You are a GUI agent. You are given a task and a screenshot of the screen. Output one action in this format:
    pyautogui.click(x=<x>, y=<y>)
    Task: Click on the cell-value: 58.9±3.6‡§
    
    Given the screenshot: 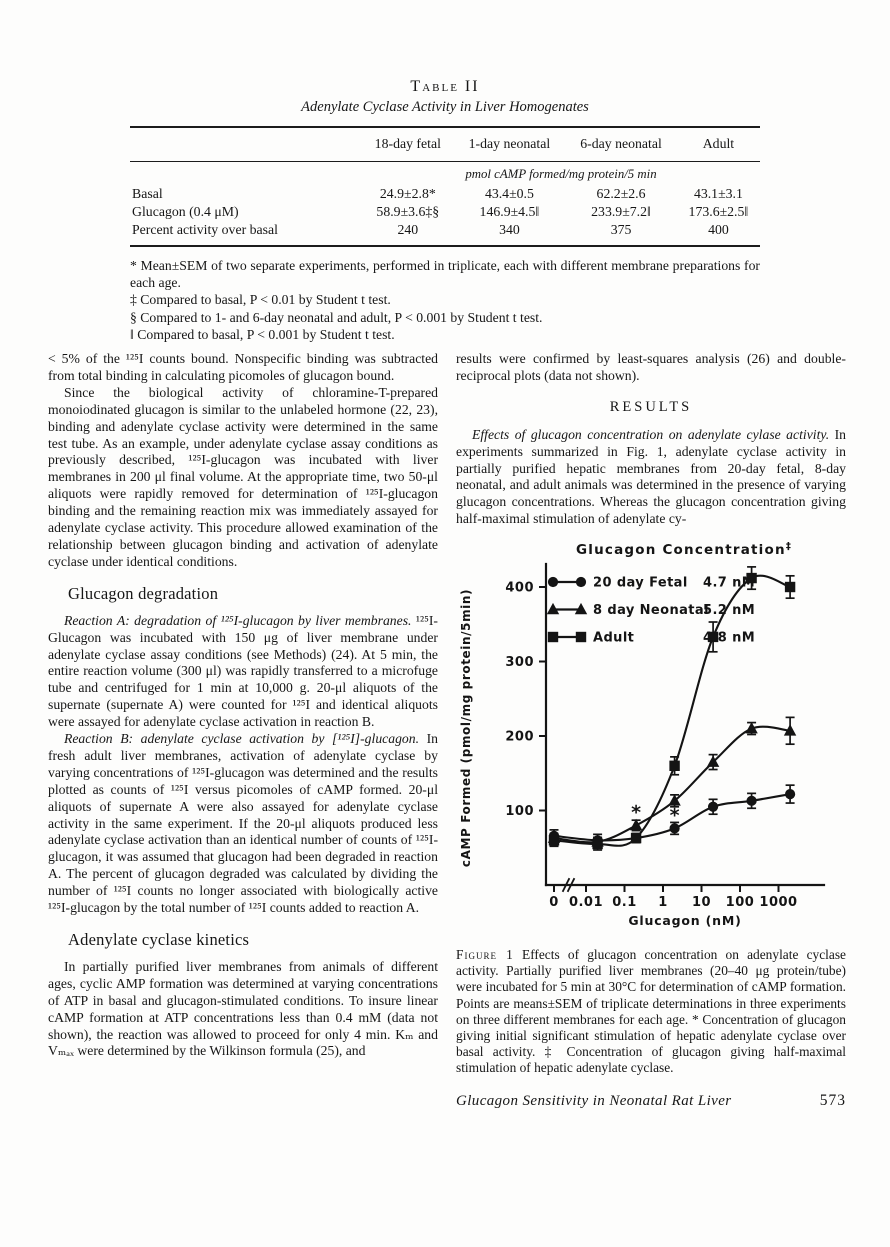 What is the action you would take?
    pyautogui.click(x=408, y=211)
    